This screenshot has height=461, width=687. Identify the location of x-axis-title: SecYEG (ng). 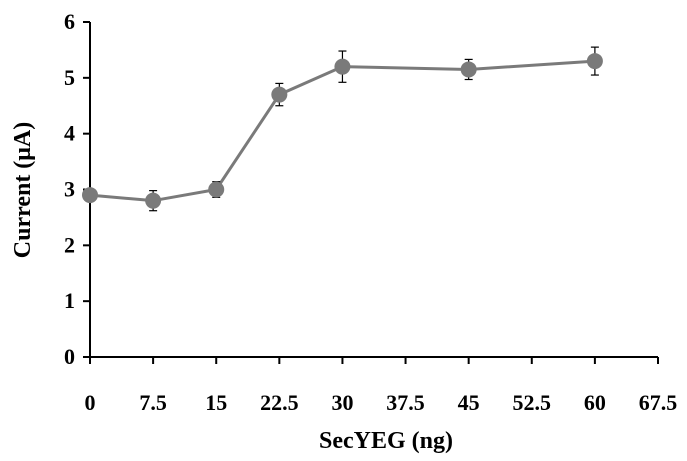
(386, 441).